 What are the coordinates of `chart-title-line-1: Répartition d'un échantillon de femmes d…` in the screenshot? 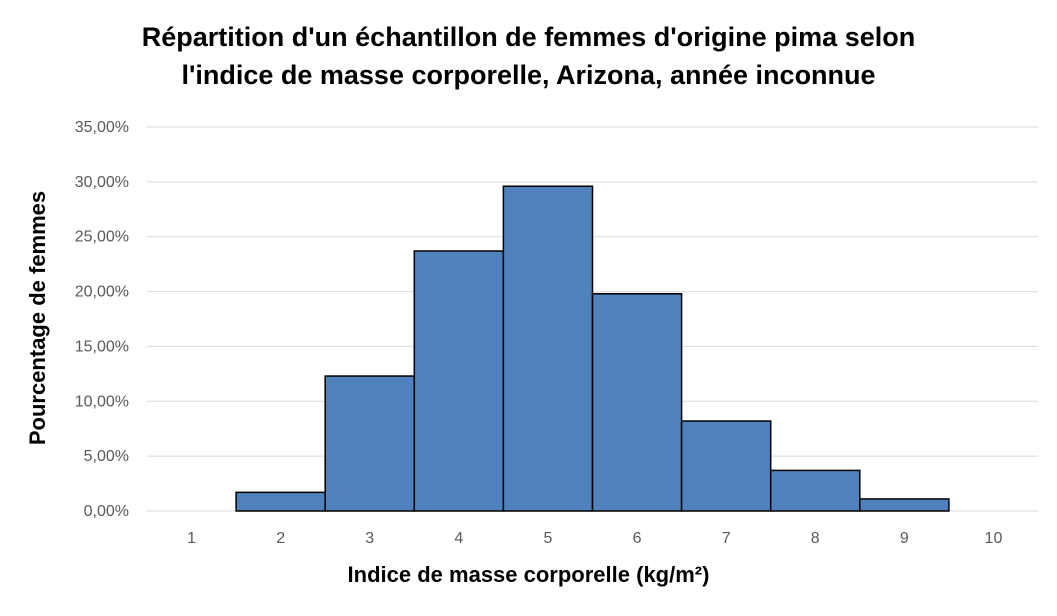 It's located at (528, 37).